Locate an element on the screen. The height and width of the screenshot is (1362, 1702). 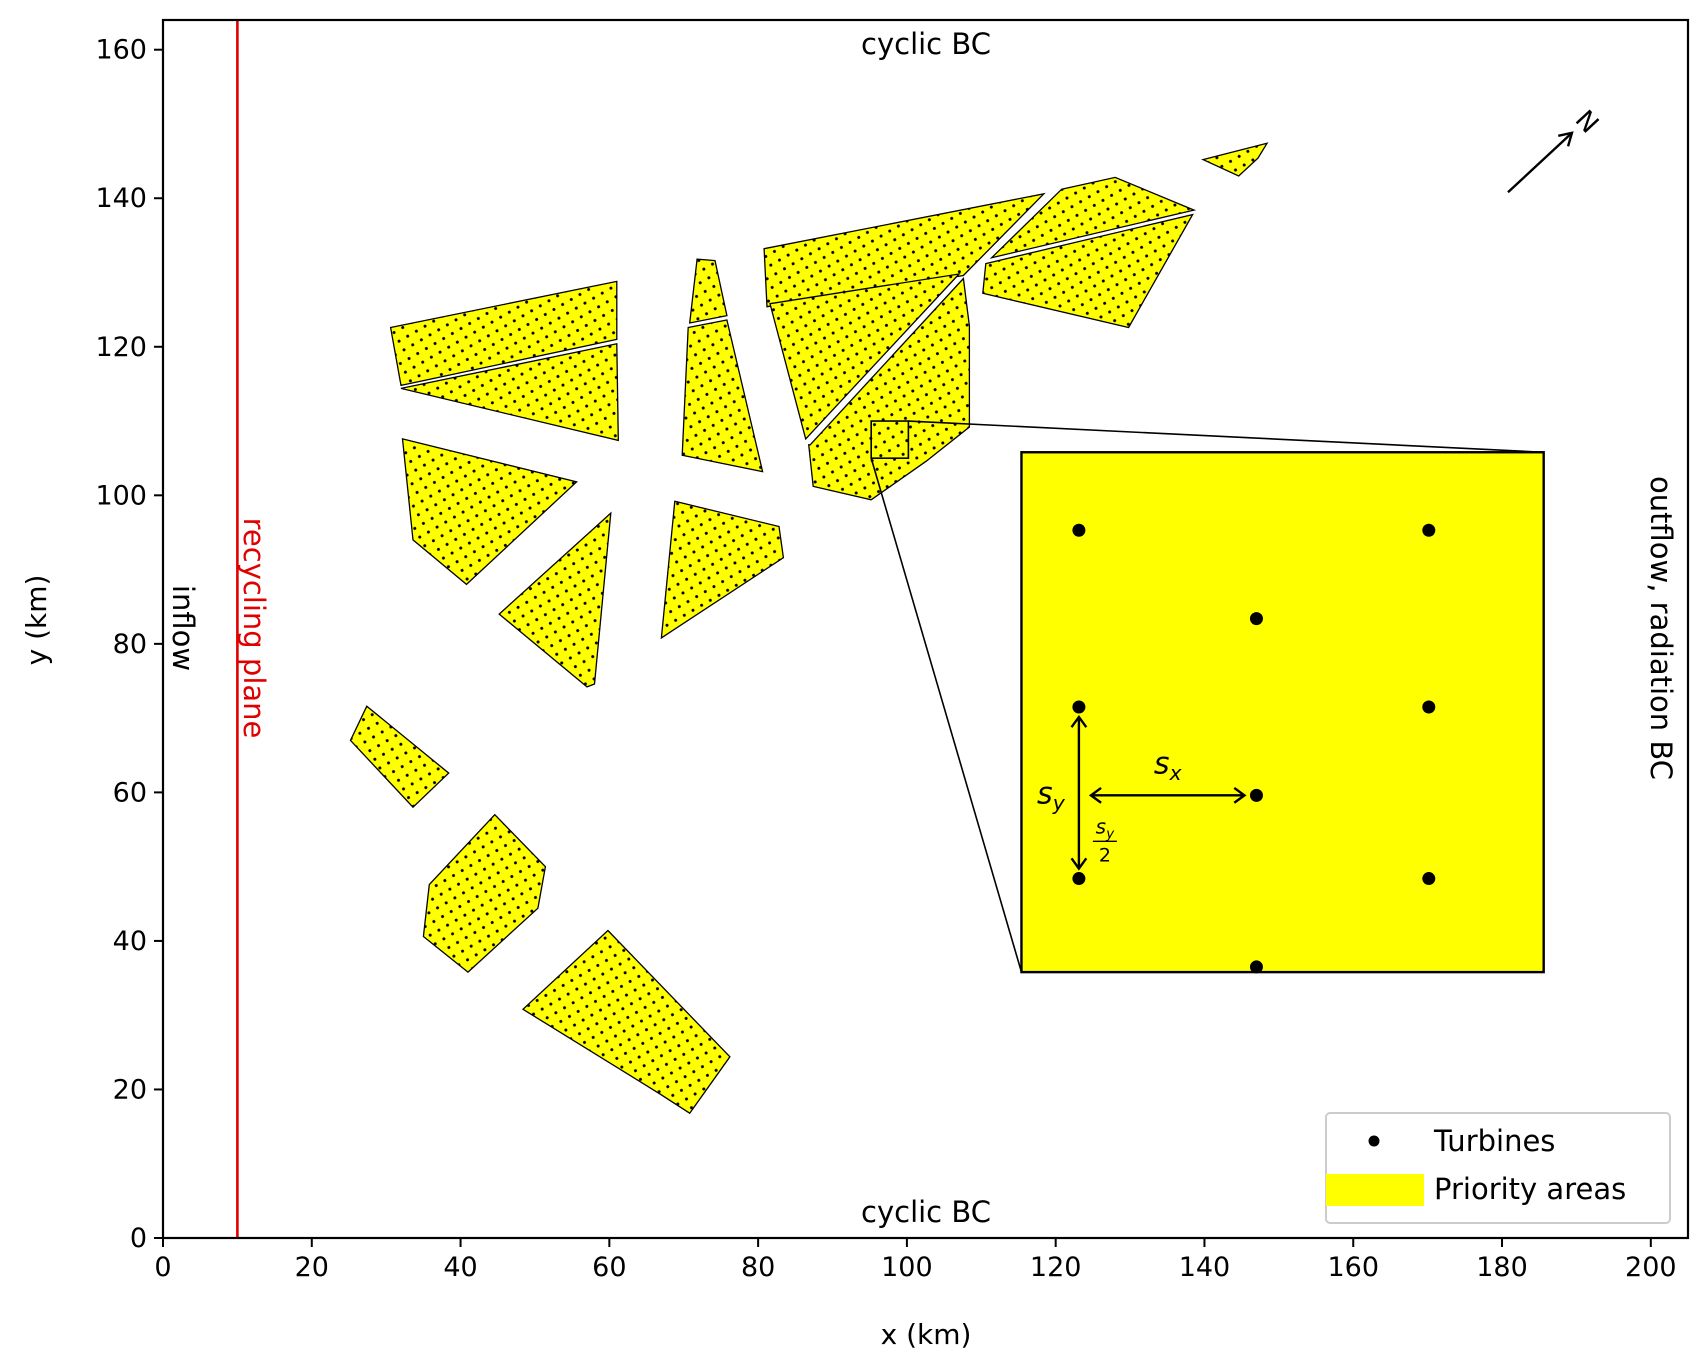
sy-label: sy is located at coordinates (1051, 795).